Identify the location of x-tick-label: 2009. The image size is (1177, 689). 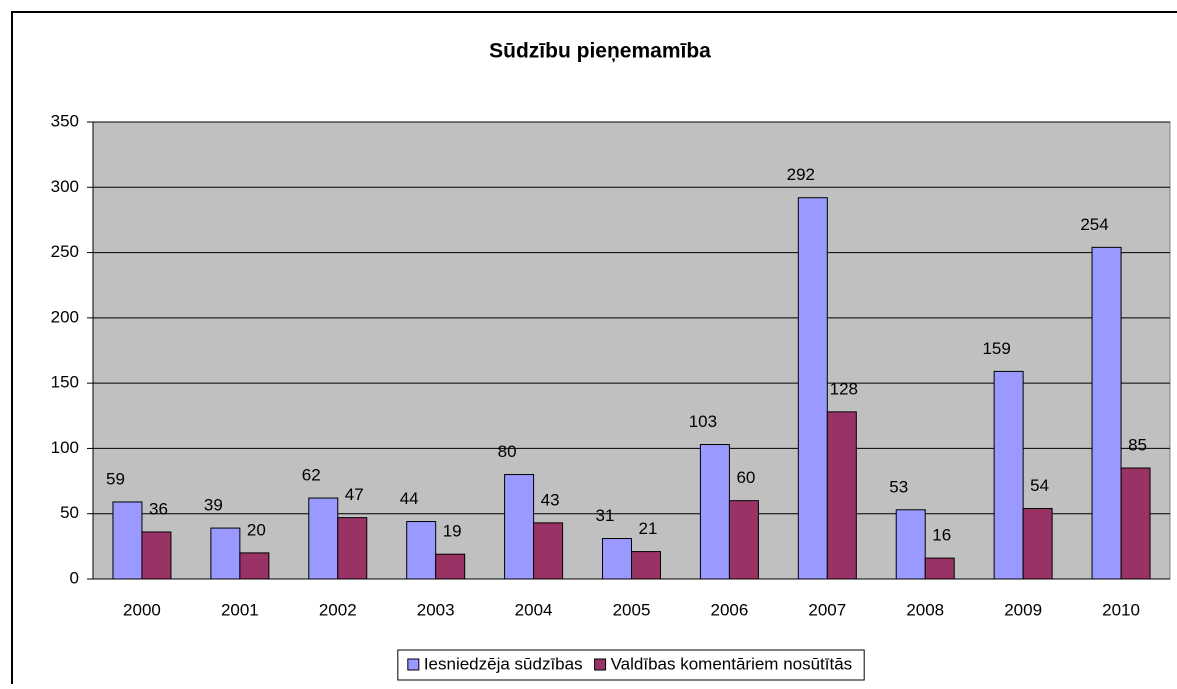
(1023, 609).